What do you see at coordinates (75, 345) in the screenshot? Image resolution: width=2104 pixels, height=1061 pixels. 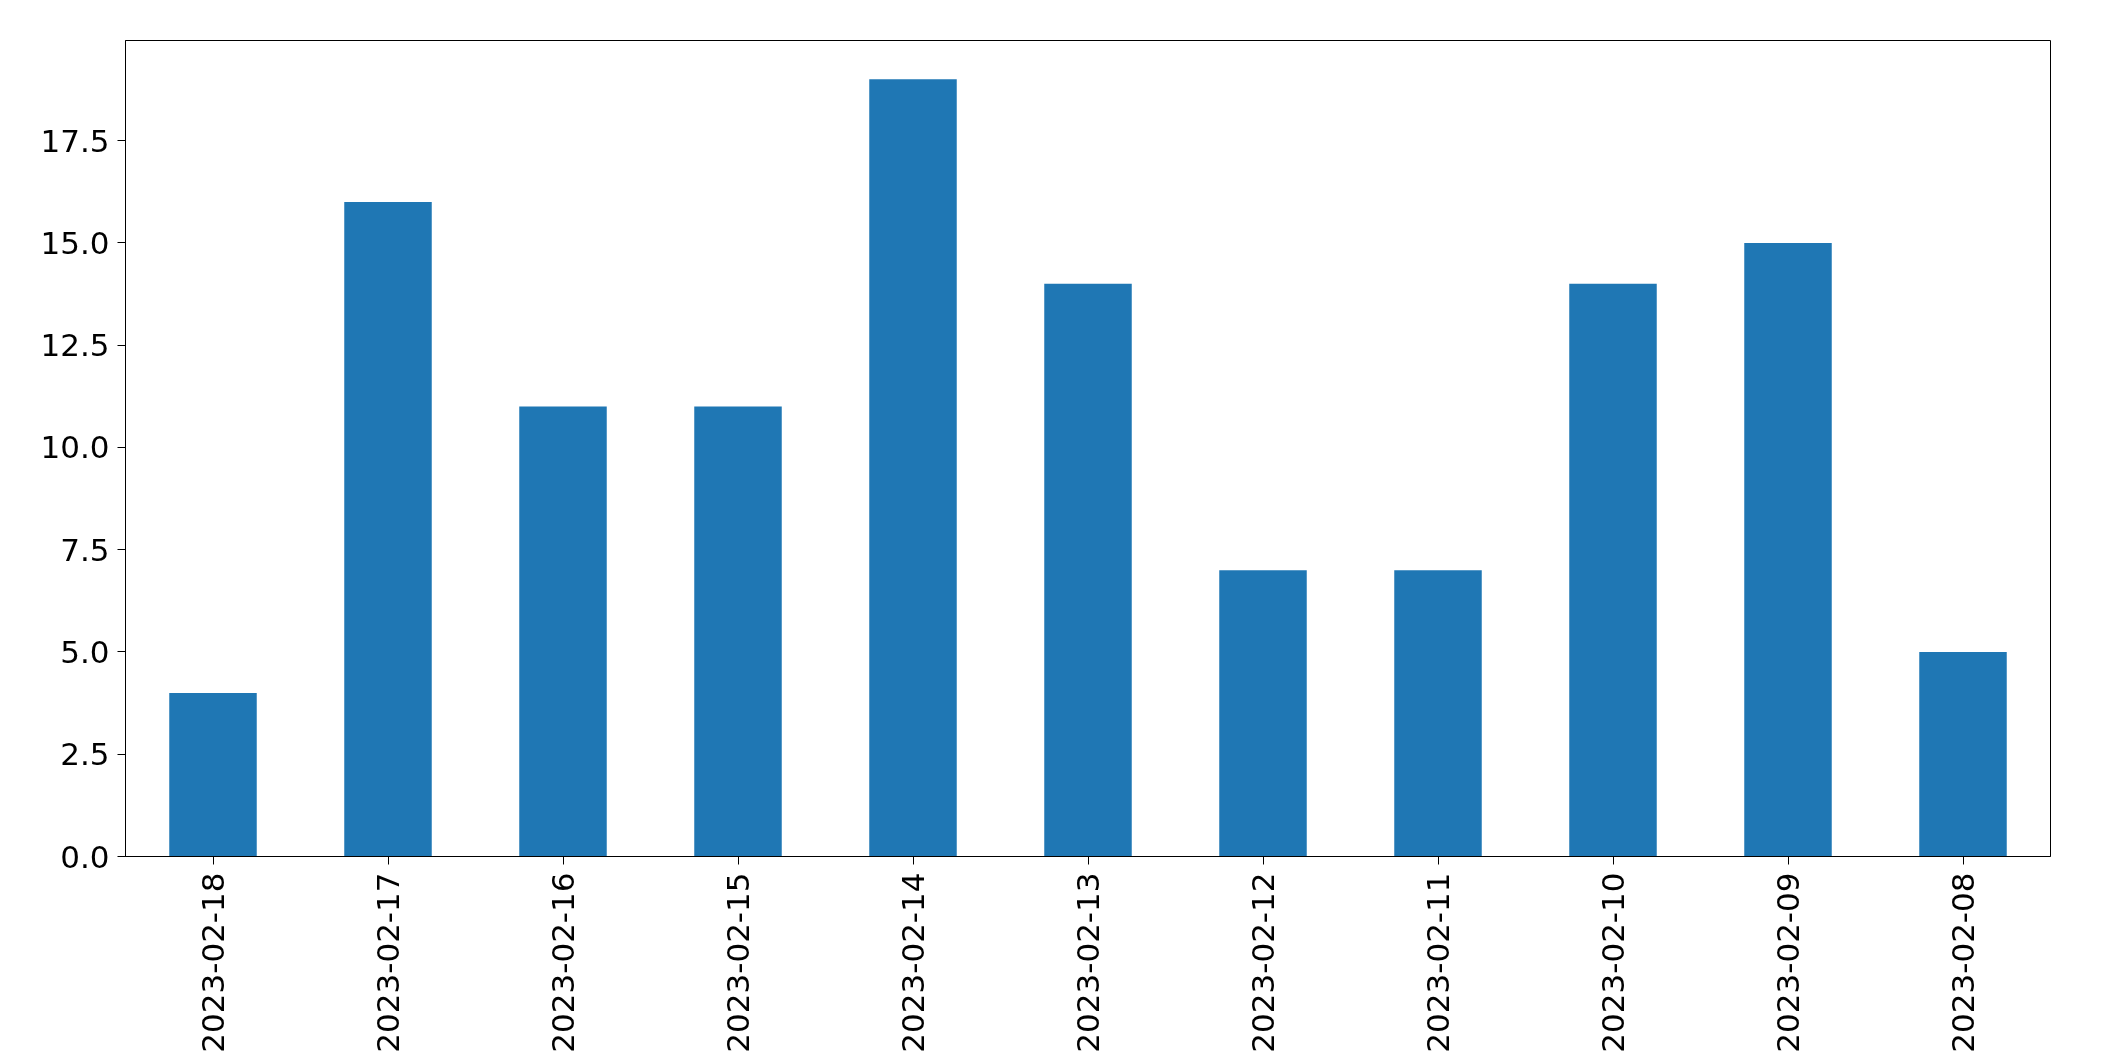 I see `y-tick-label: 12.5` at bounding box center [75, 345].